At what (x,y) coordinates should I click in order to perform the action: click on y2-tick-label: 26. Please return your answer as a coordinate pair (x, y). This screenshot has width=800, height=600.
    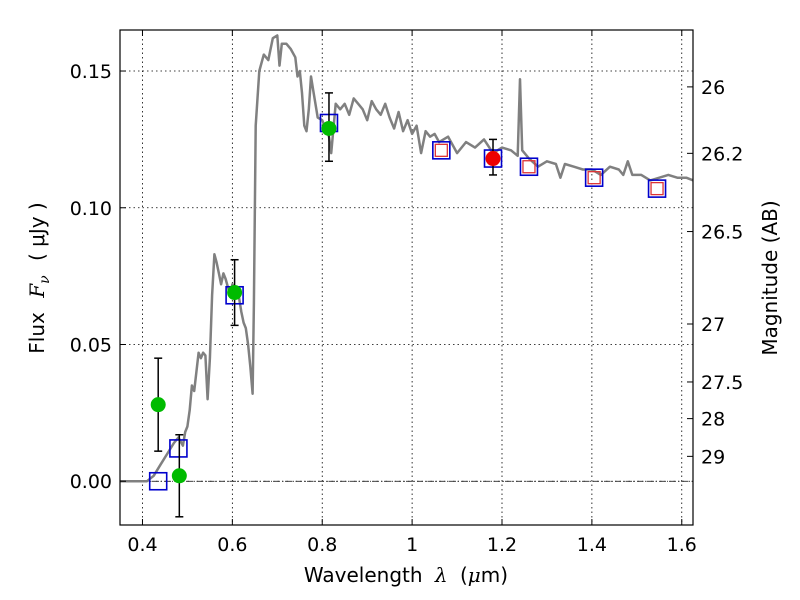
    Looking at the image, I should click on (713, 88).